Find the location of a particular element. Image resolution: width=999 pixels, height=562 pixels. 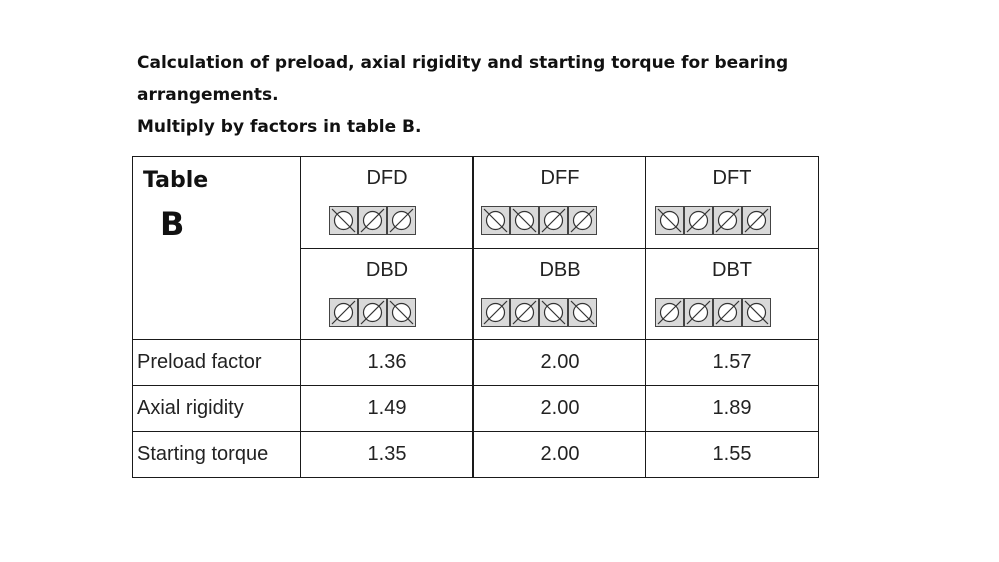

cell-torque-dfd-dbd: 1.35 is located at coordinates (387, 454).